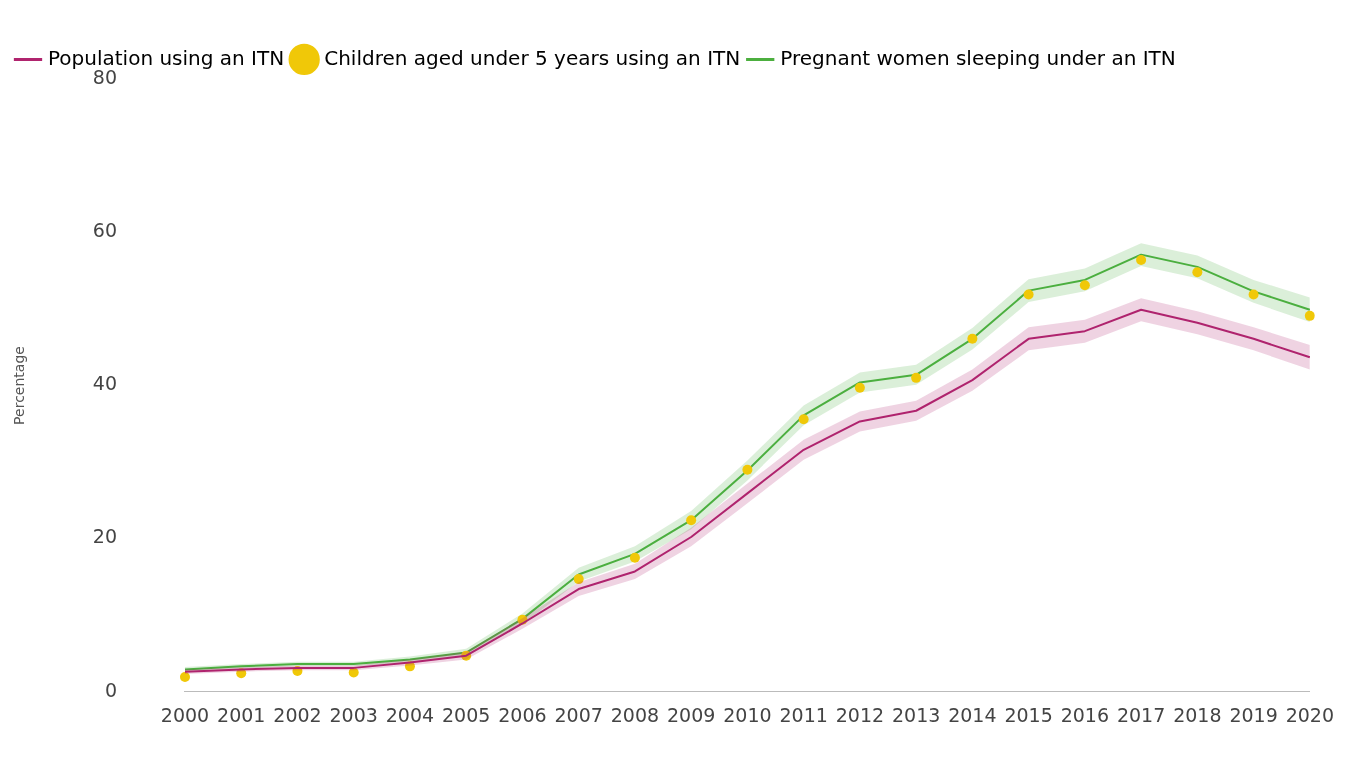  I want to click on y-tick-label: 20, so click(104, 536).